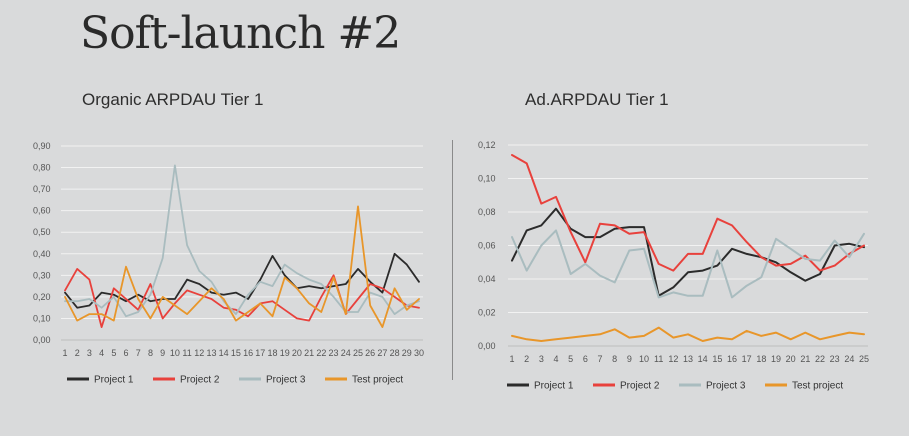  I want to click on organic-x-tick-label: 21, so click(309, 353).